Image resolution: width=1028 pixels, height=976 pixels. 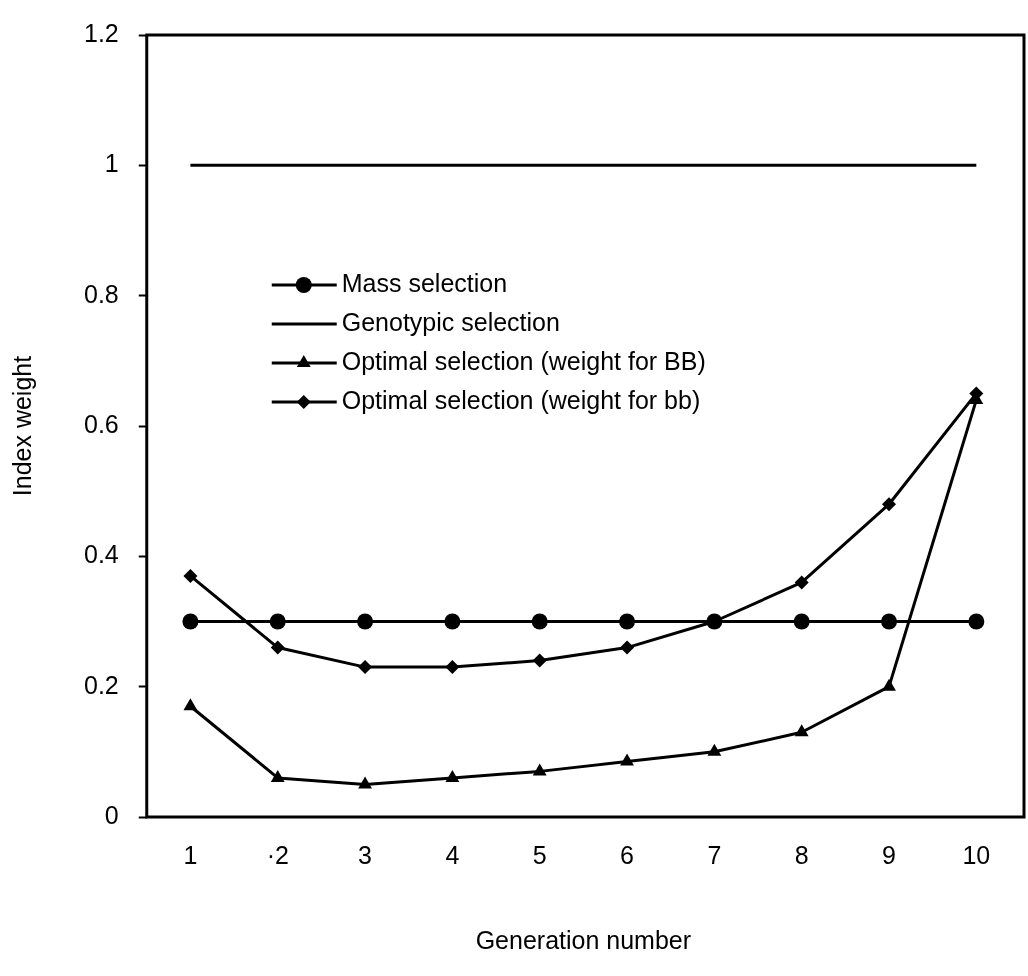 What do you see at coordinates (21, 426) in the screenshot?
I see `y-axis-title: Index weight` at bounding box center [21, 426].